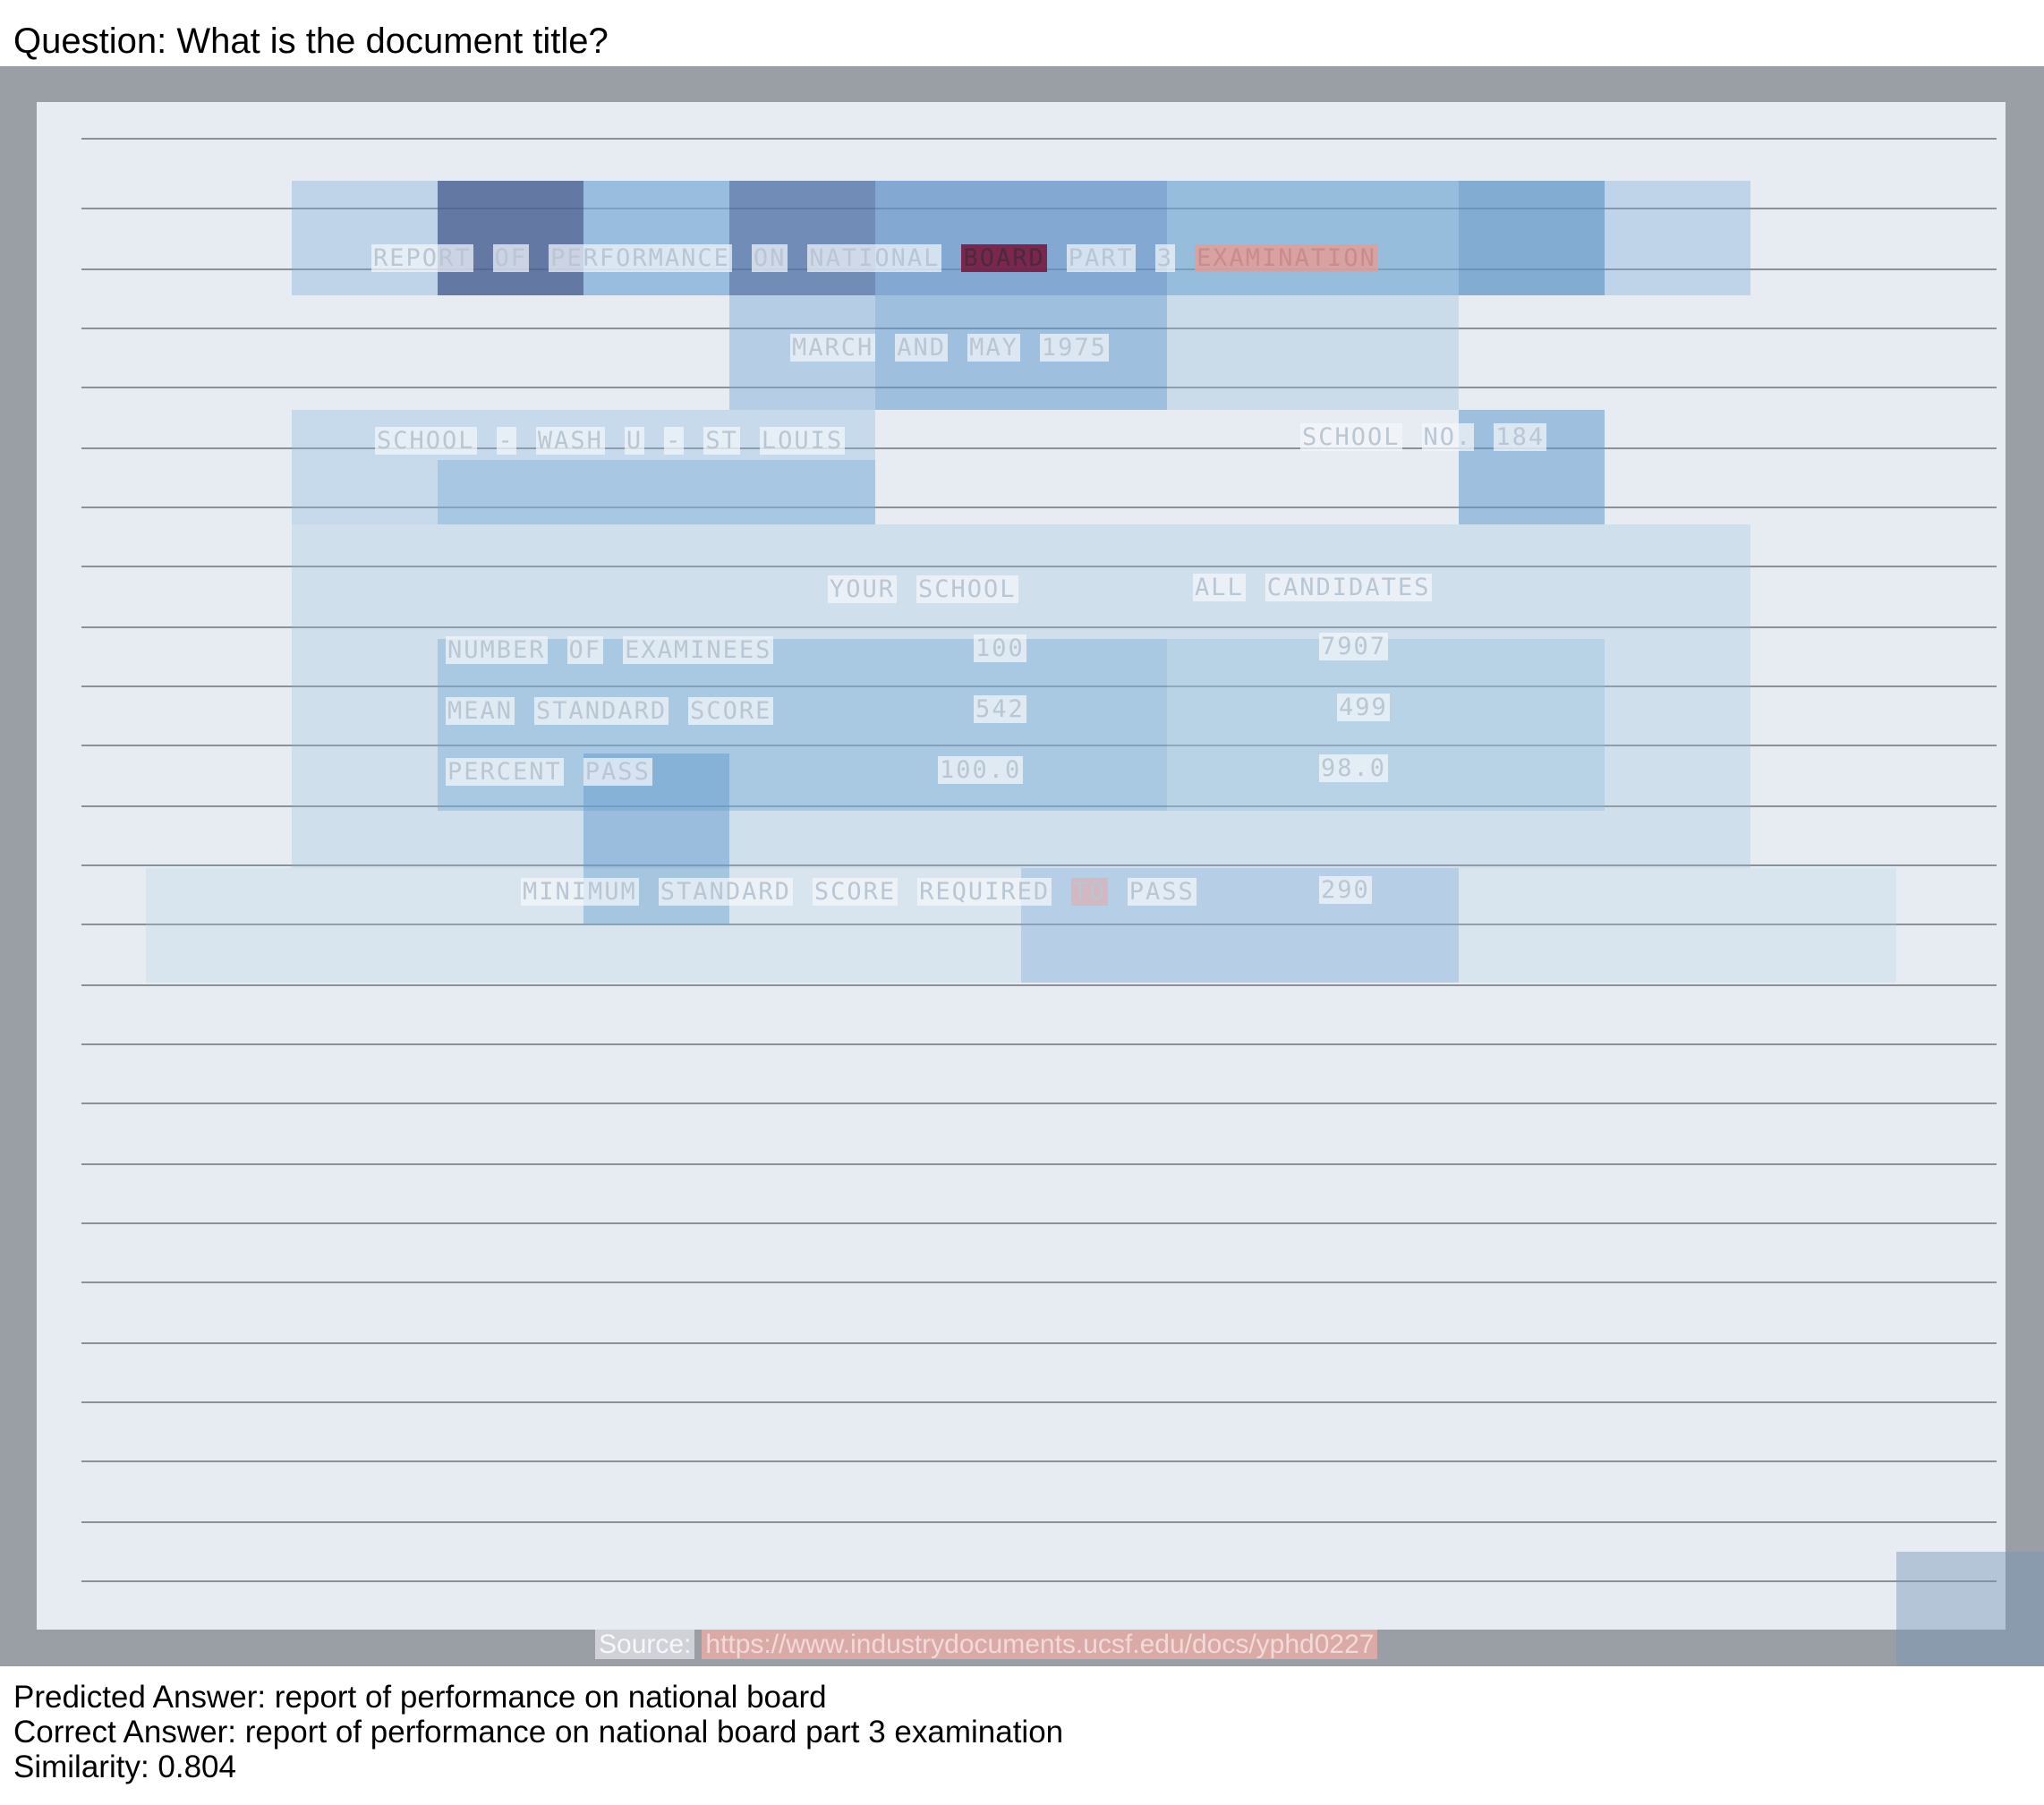  Describe the element at coordinates (1520, 437) in the screenshot. I see `school-no-word: 184` at that location.